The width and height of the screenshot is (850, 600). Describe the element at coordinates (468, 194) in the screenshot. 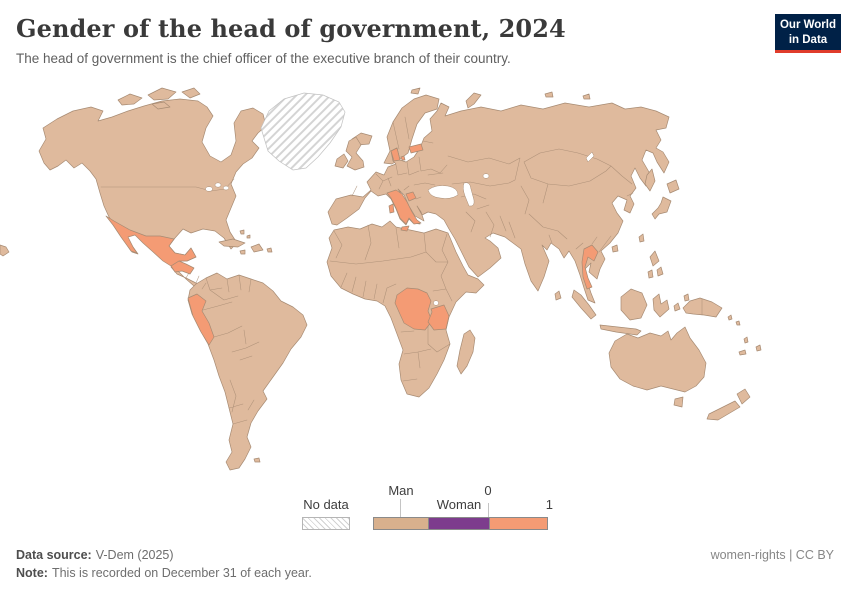

I see `caspian-sea` at that location.